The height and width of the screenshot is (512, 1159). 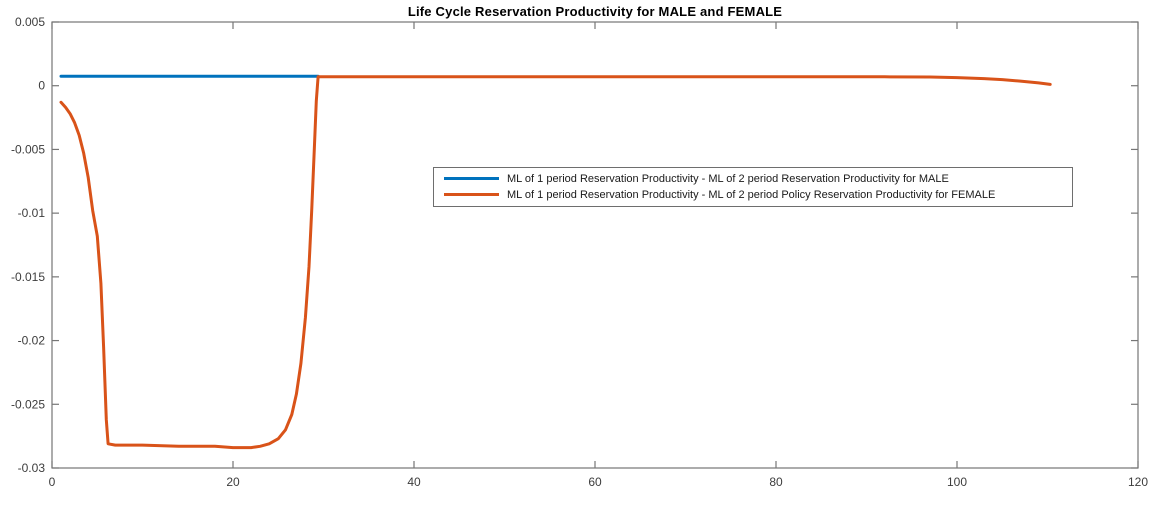 I want to click on y-tick-label: -0.015, so click(x=28, y=277).